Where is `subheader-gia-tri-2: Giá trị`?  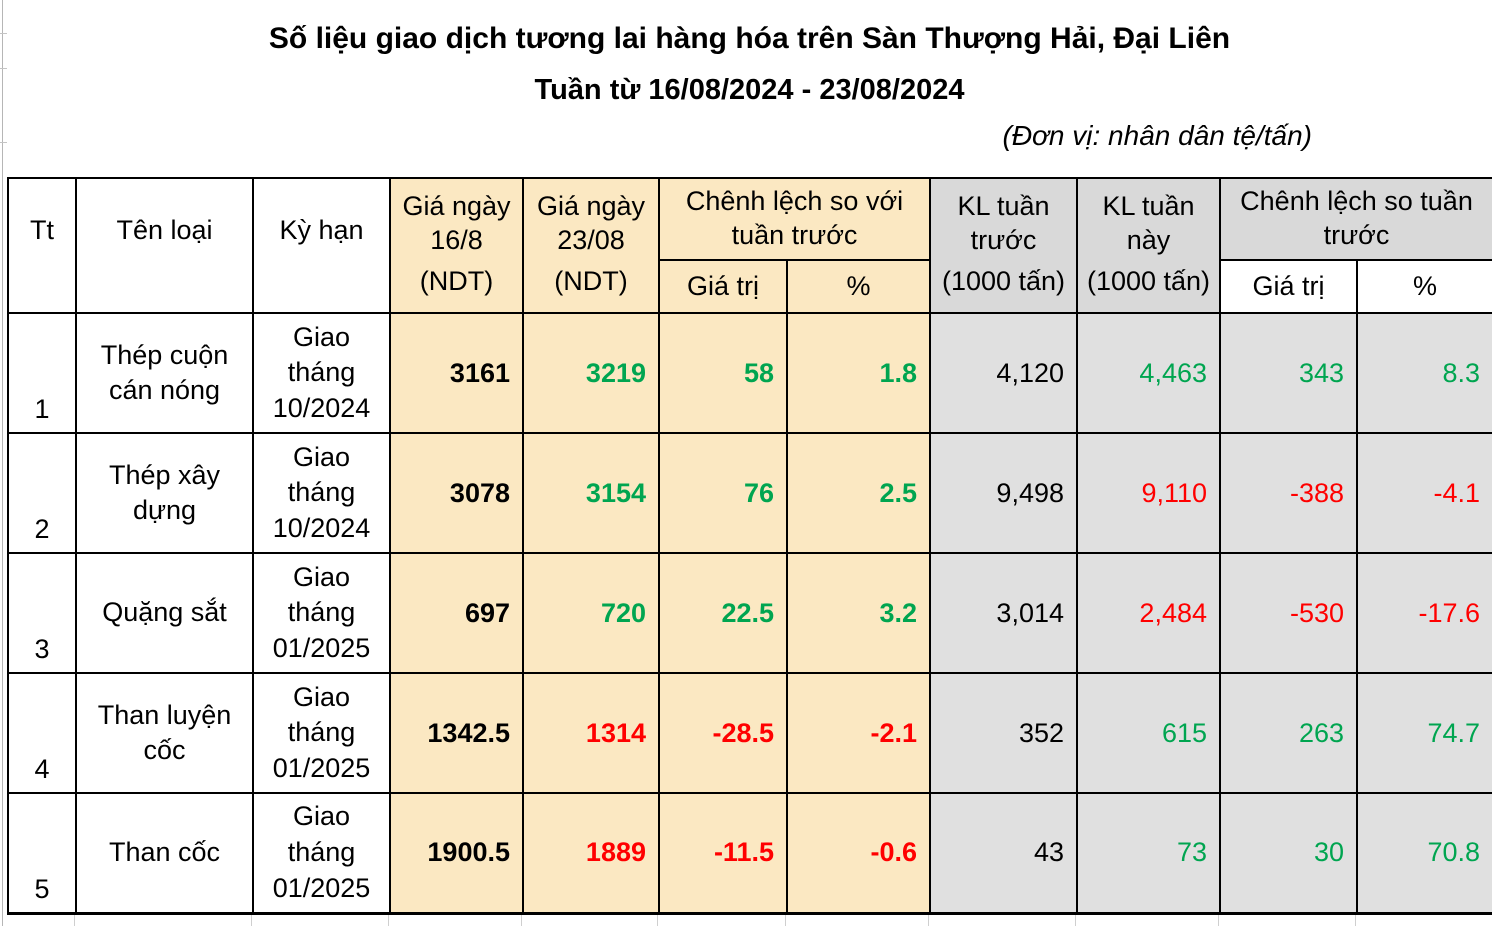 subheader-gia-tri-2: Giá trị is located at coordinates (1288, 286).